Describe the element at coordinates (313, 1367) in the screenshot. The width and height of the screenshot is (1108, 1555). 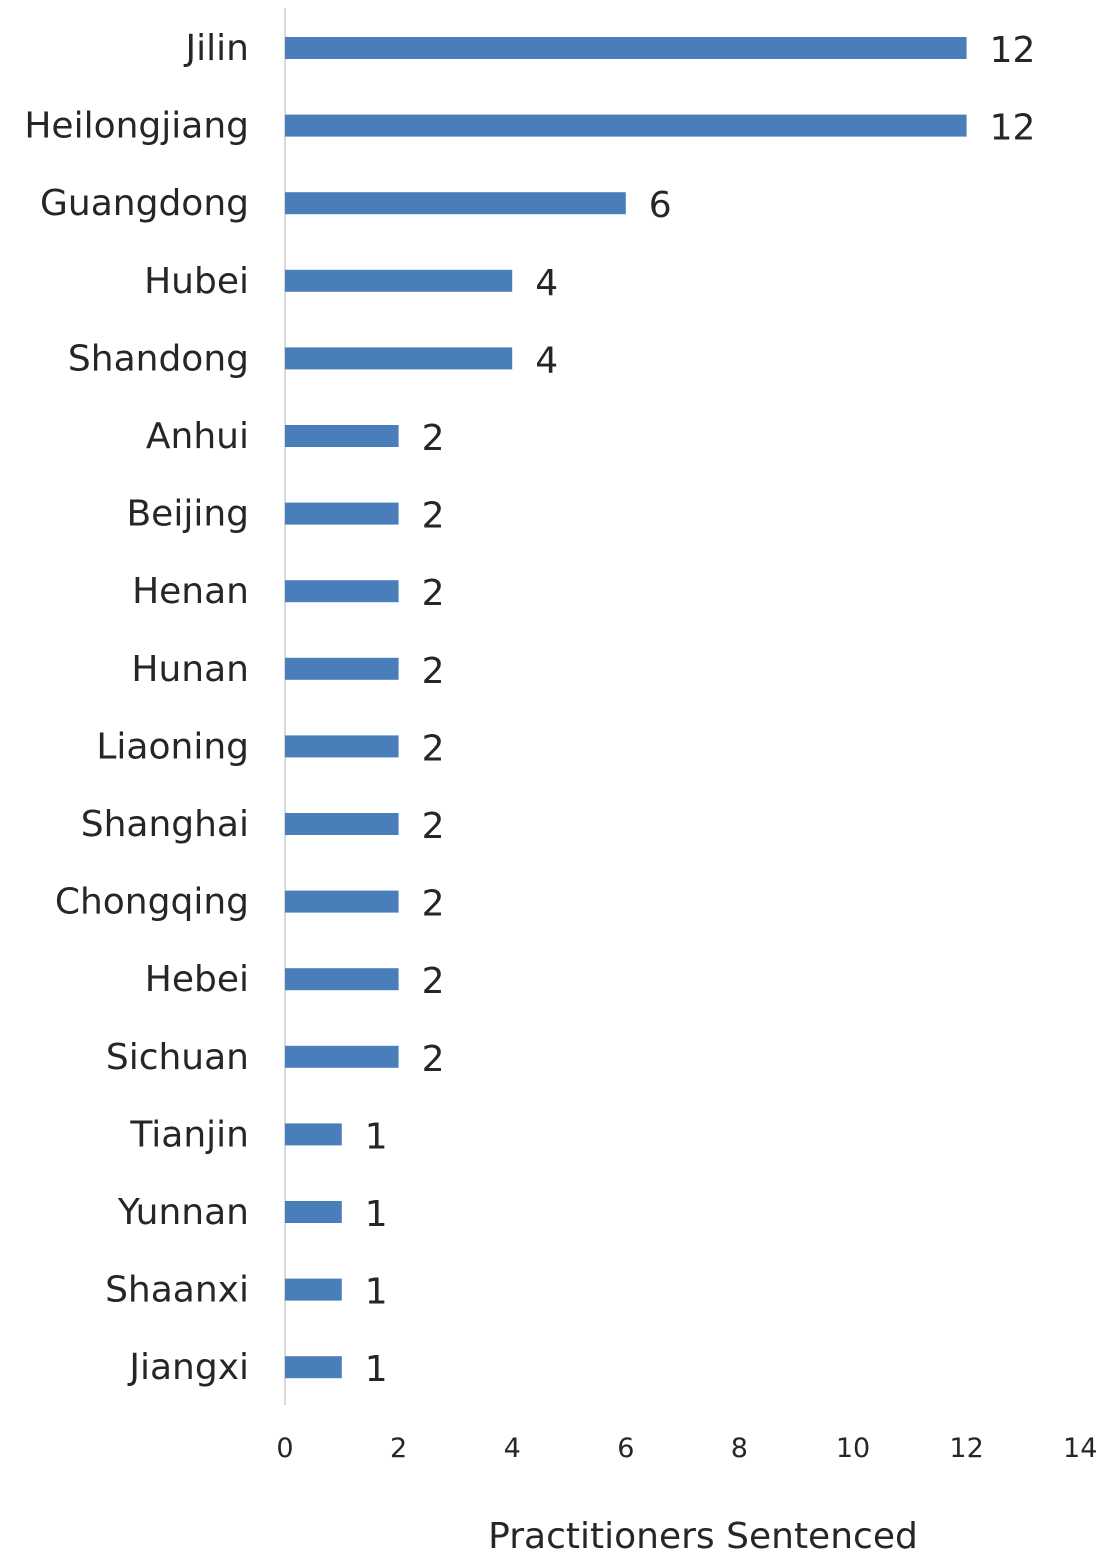
I see `bar-jiangxi` at that location.